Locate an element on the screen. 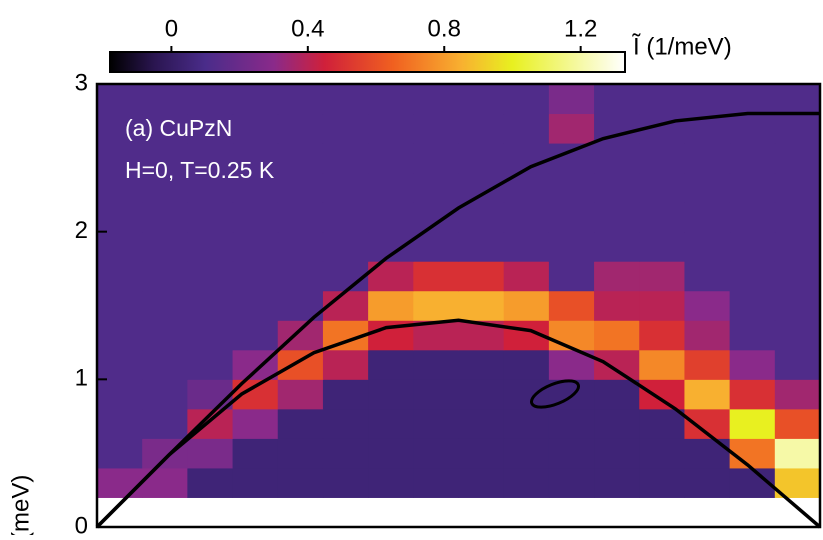  y-tick-label: 2 is located at coordinates (81, 230).